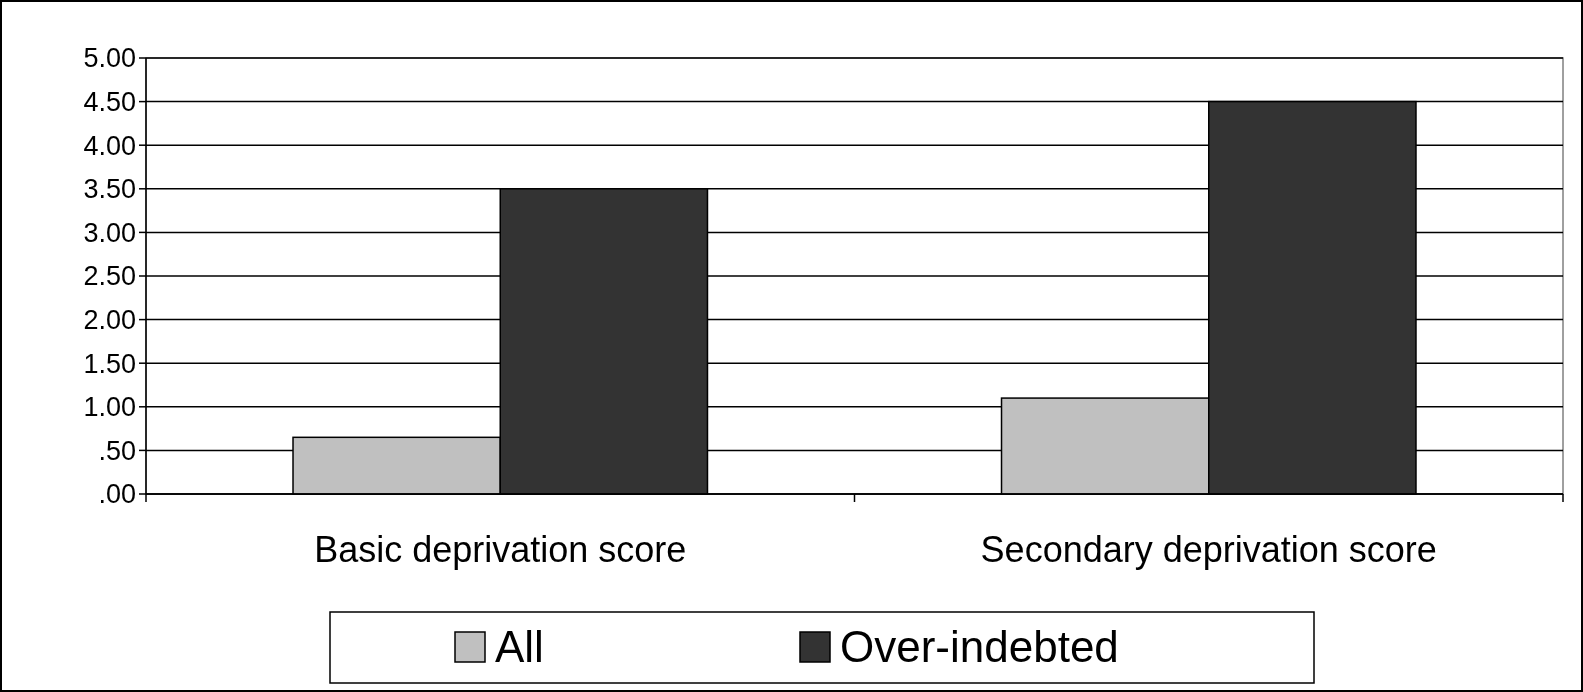 Image resolution: width=1583 pixels, height=692 pixels. What do you see at coordinates (109, 102) in the screenshot?
I see `y-tick-label: 4.50` at bounding box center [109, 102].